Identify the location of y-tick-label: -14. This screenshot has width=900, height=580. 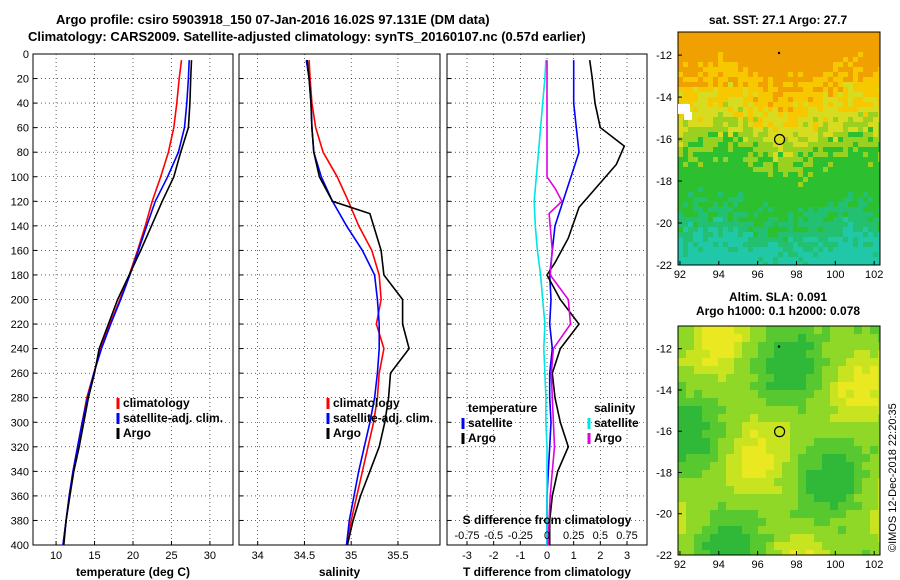
(664, 391).